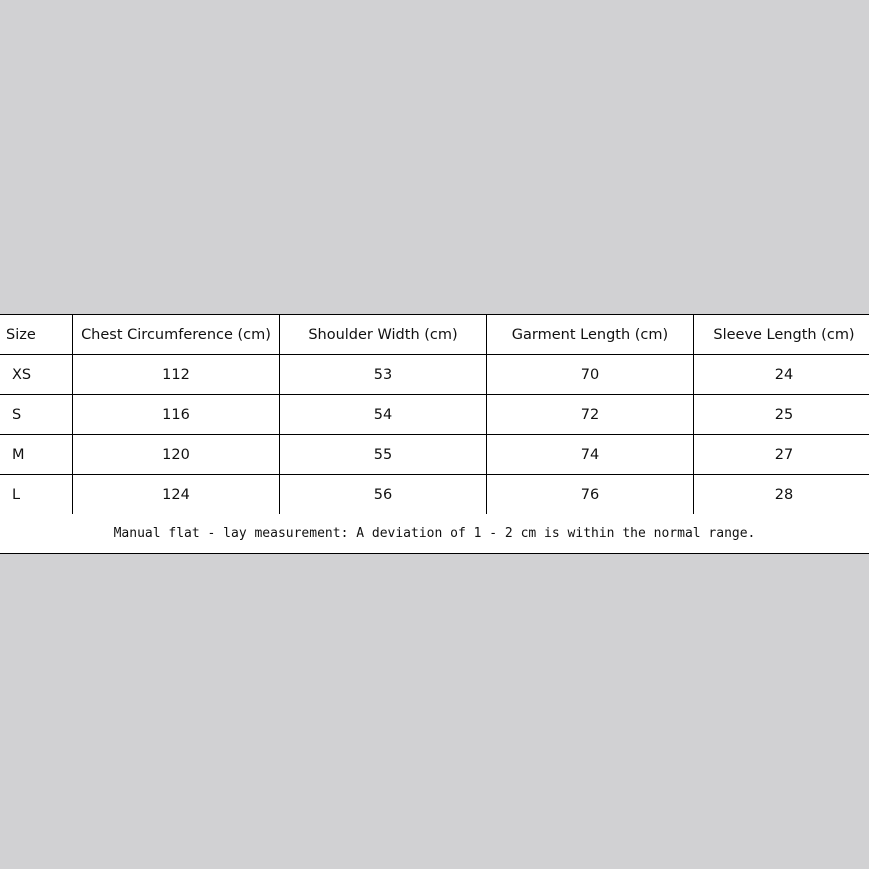 Image resolution: width=869 pixels, height=869 pixels. I want to click on header-cell: Sleeve Length (cm), so click(784, 334).